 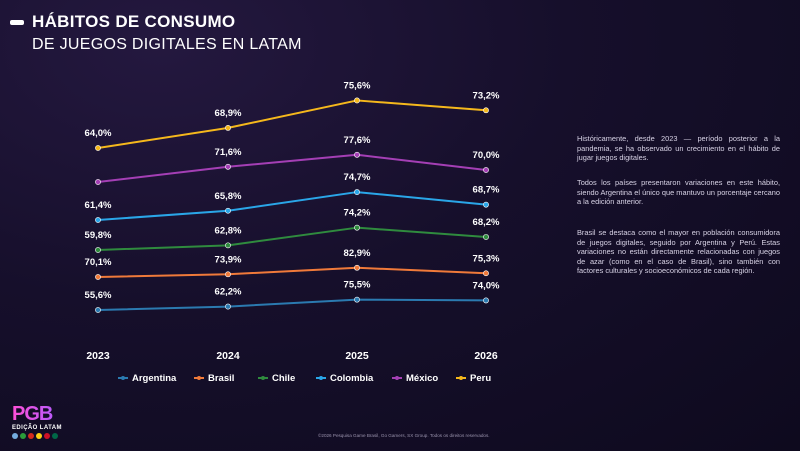 I want to click on data-label-peru-2026: 73,2%, so click(x=486, y=95).